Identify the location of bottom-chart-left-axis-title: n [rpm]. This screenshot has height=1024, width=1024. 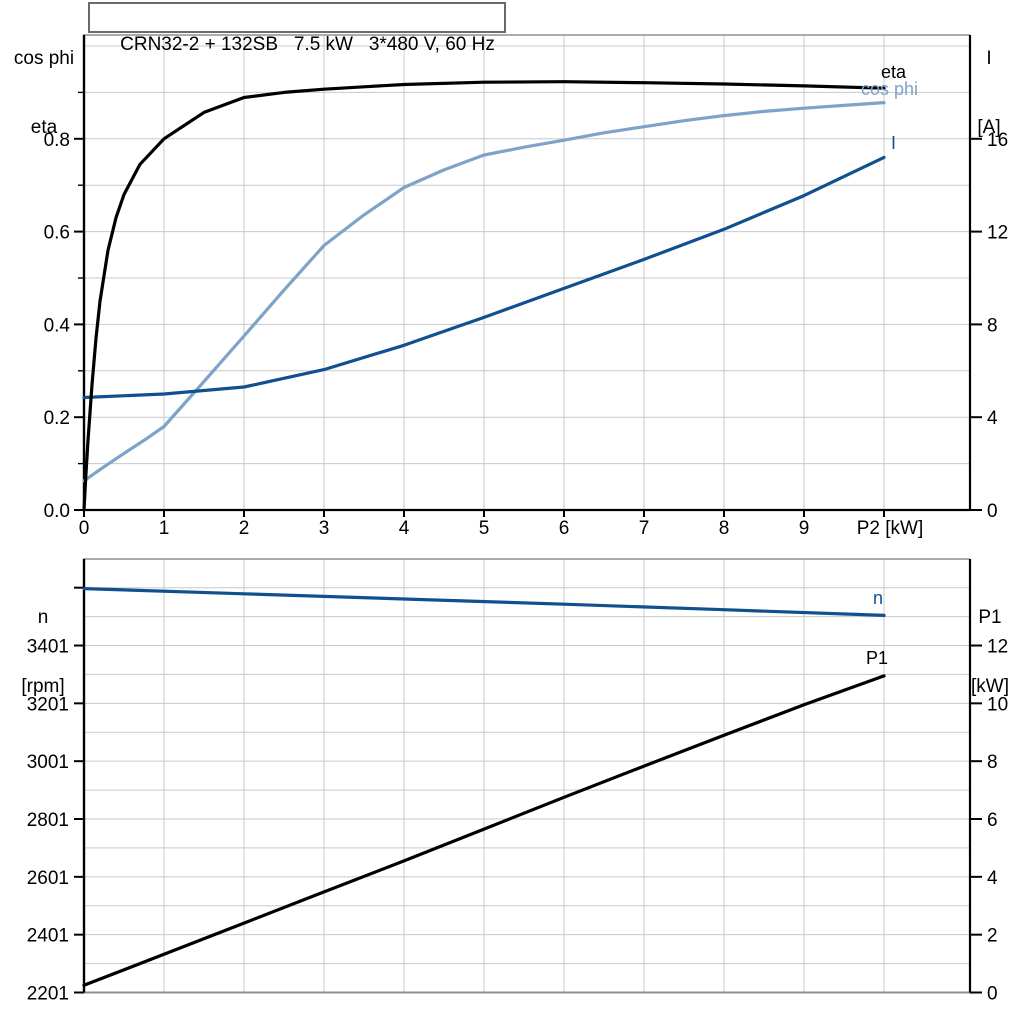
(43, 652).